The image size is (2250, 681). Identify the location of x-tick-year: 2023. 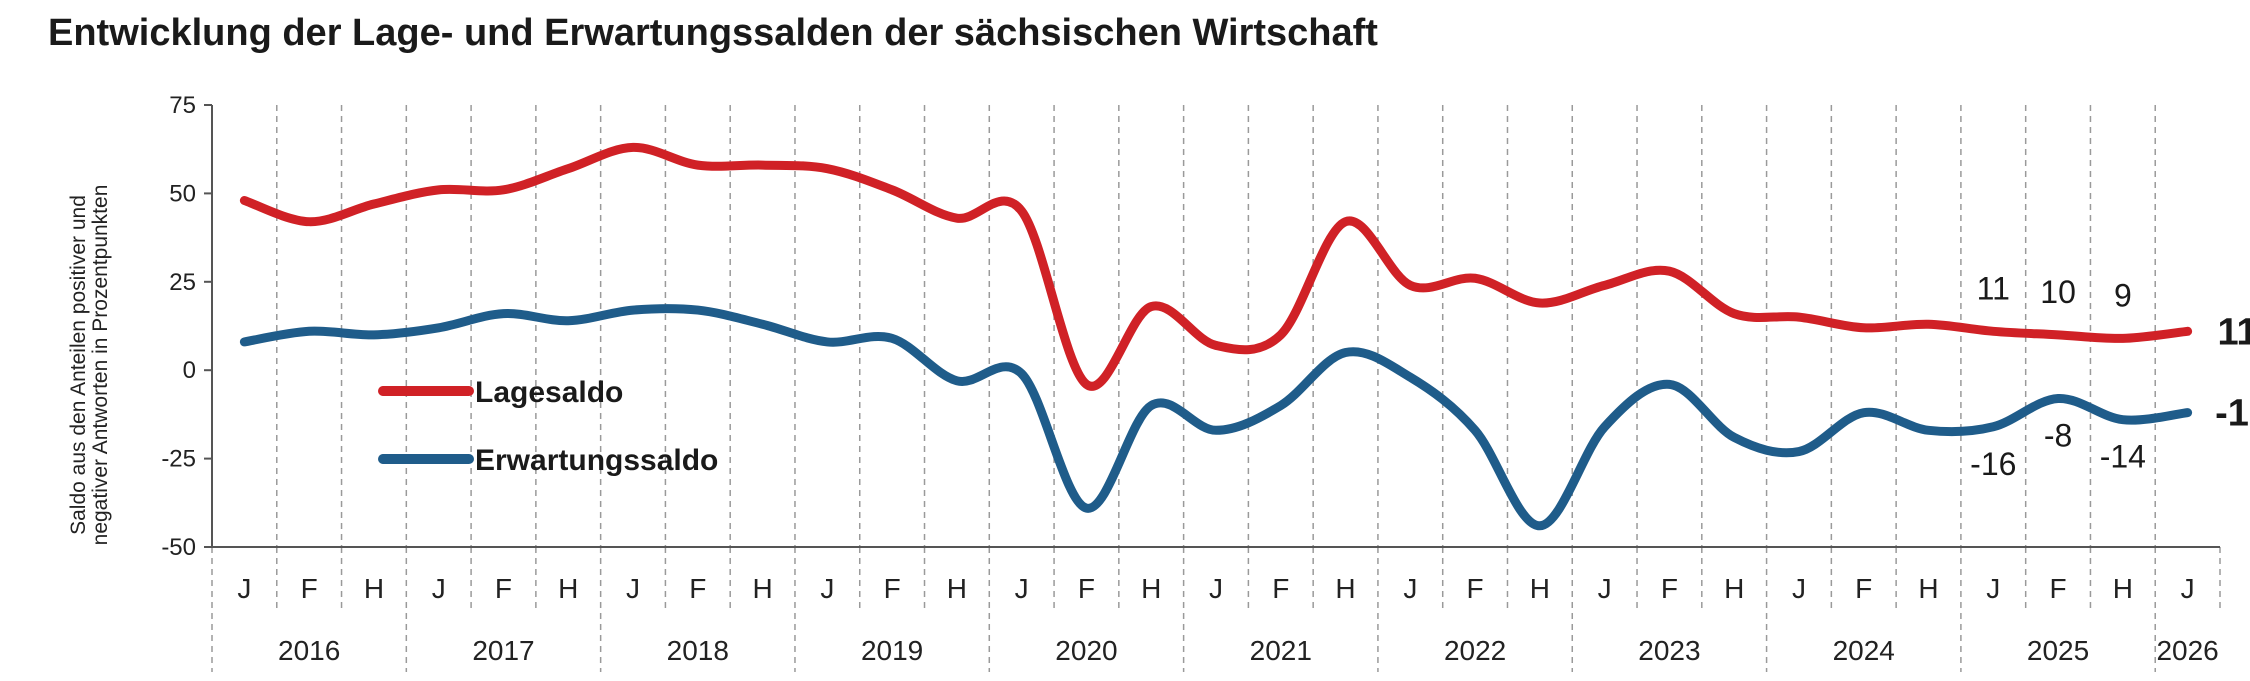
(1669, 650).